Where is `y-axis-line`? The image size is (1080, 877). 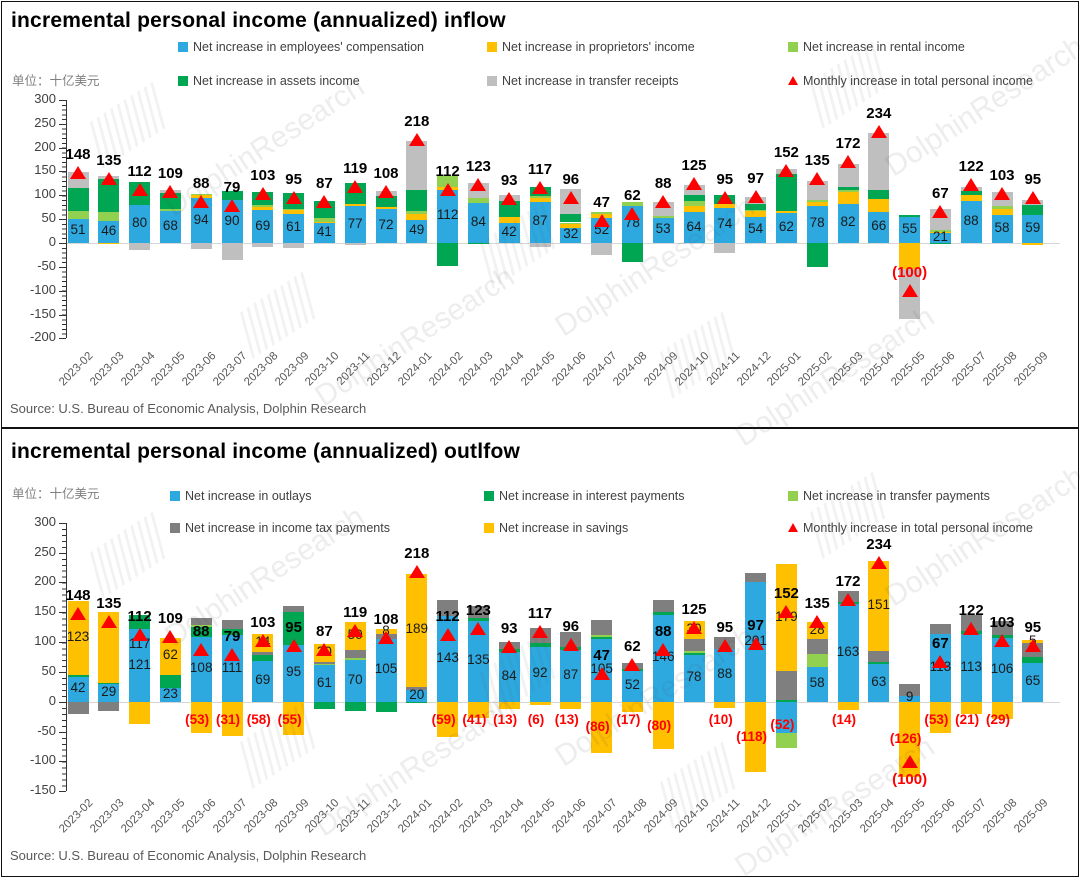 y-axis-line is located at coordinates (66, 219).